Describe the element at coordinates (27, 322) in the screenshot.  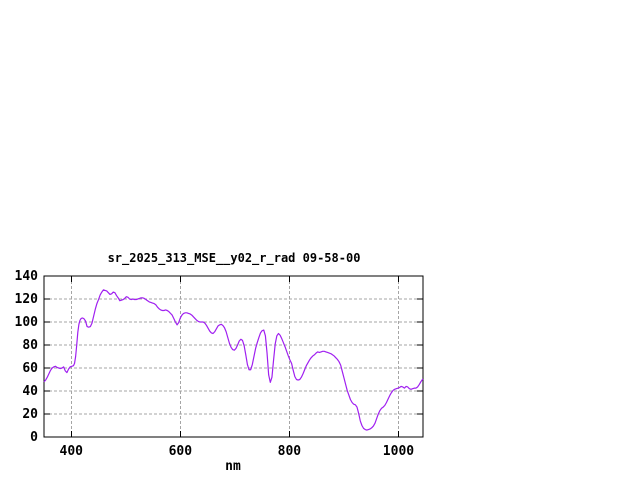
I see `y-tick-label: 100` at that location.